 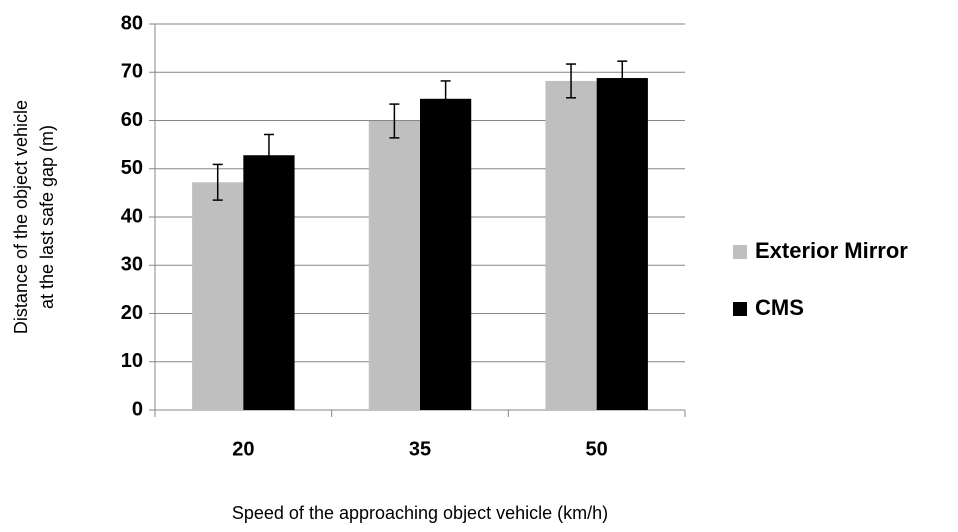 What do you see at coordinates (831, 250) in the screenshot?
I see `legend-label: Exterior Mirror` at bounding box center [831, 250].